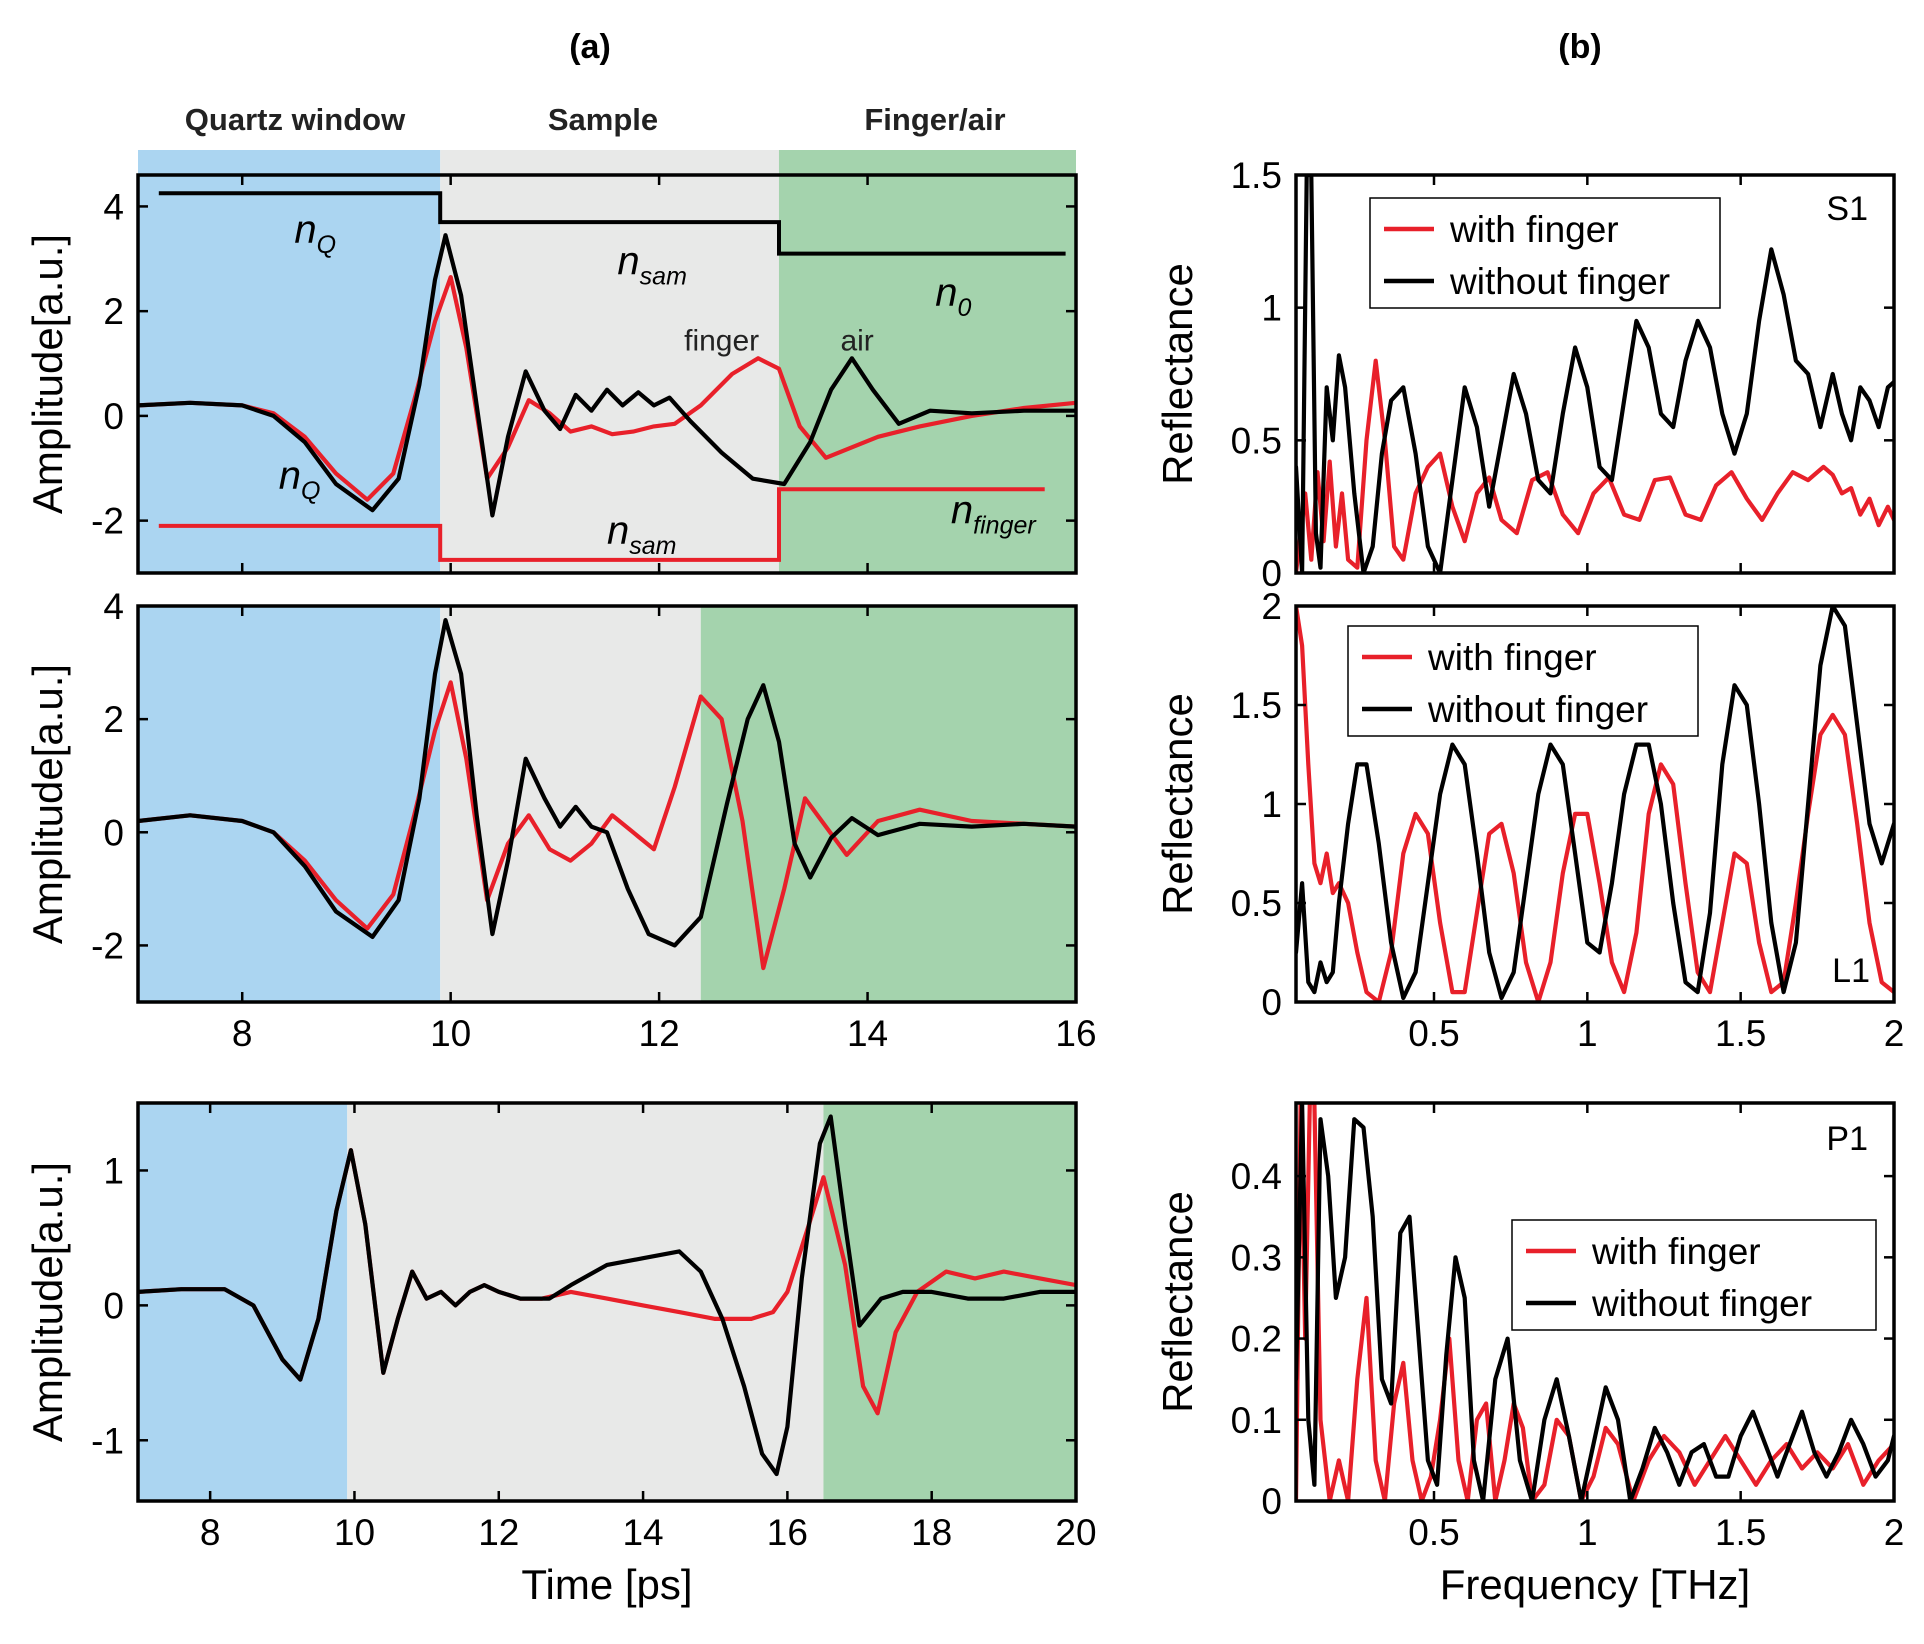 This screenshot has width=1924, height=1644. What do you see at coordinates (856, 340) in the screenshot?
I see `annotation-label: air` at bounding box center [856, 340].